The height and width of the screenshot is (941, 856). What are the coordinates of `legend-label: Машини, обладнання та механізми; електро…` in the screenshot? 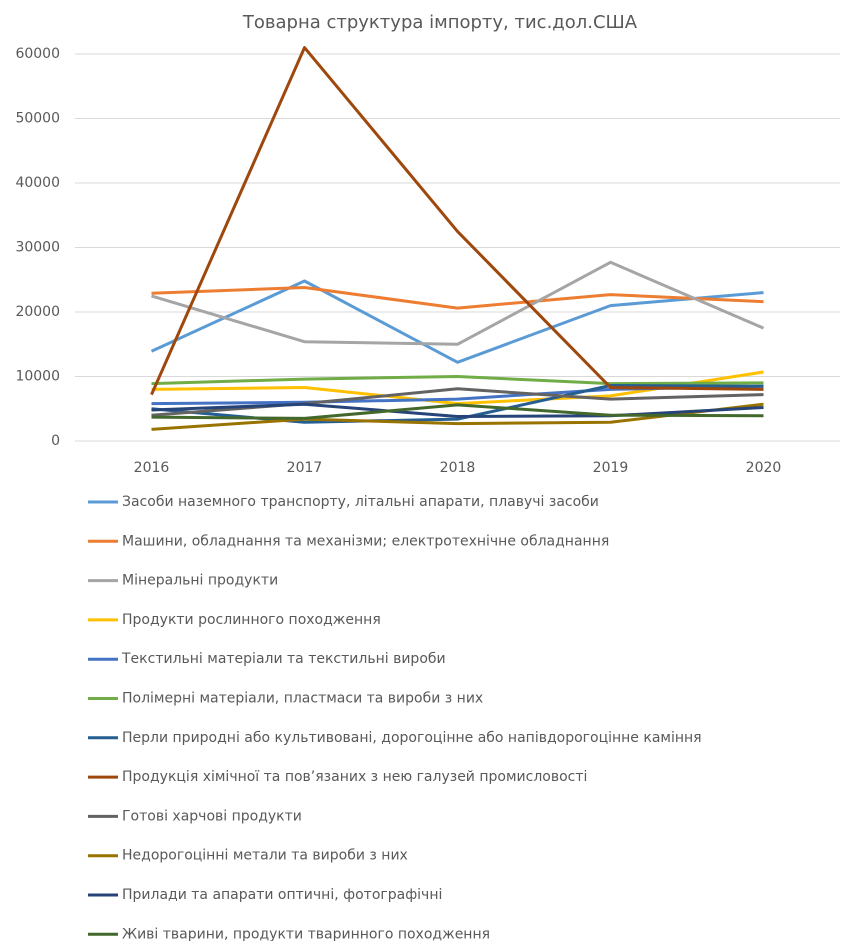 It's located at (365, 541).